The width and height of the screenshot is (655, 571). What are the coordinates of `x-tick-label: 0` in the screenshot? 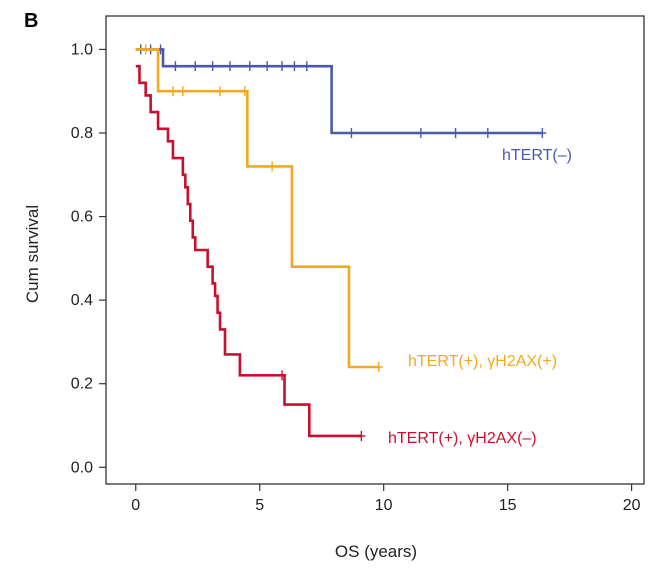 It's located at (135, 505).